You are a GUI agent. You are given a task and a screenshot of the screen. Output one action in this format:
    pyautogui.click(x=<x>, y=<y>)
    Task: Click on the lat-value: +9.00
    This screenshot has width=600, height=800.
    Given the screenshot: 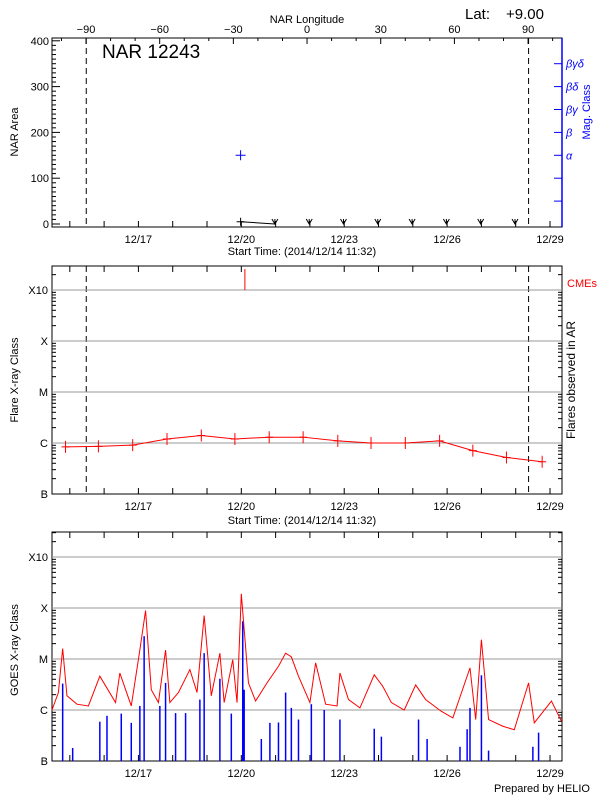 What is the action you would take?
    pyautogui.click(x=525, y=14)
    